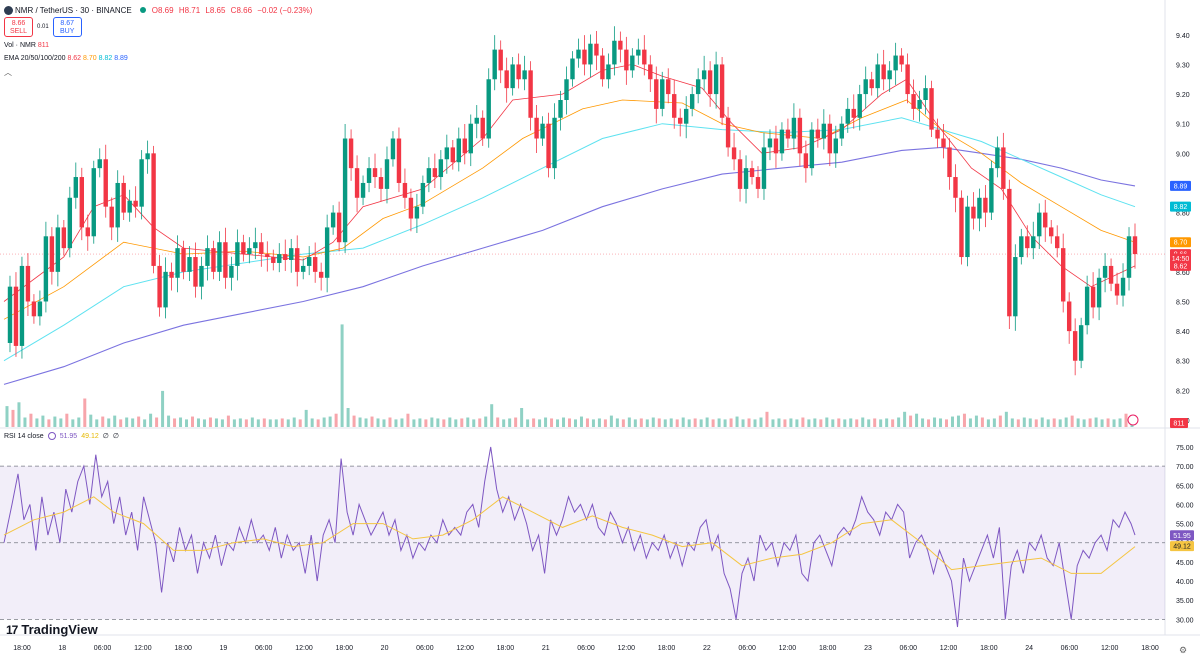 The image size is (1200, 657). What do you see at coordinates (1182, 546) in the screenshot?
I see `rsi-badge` at bounding box center [1182, 546].